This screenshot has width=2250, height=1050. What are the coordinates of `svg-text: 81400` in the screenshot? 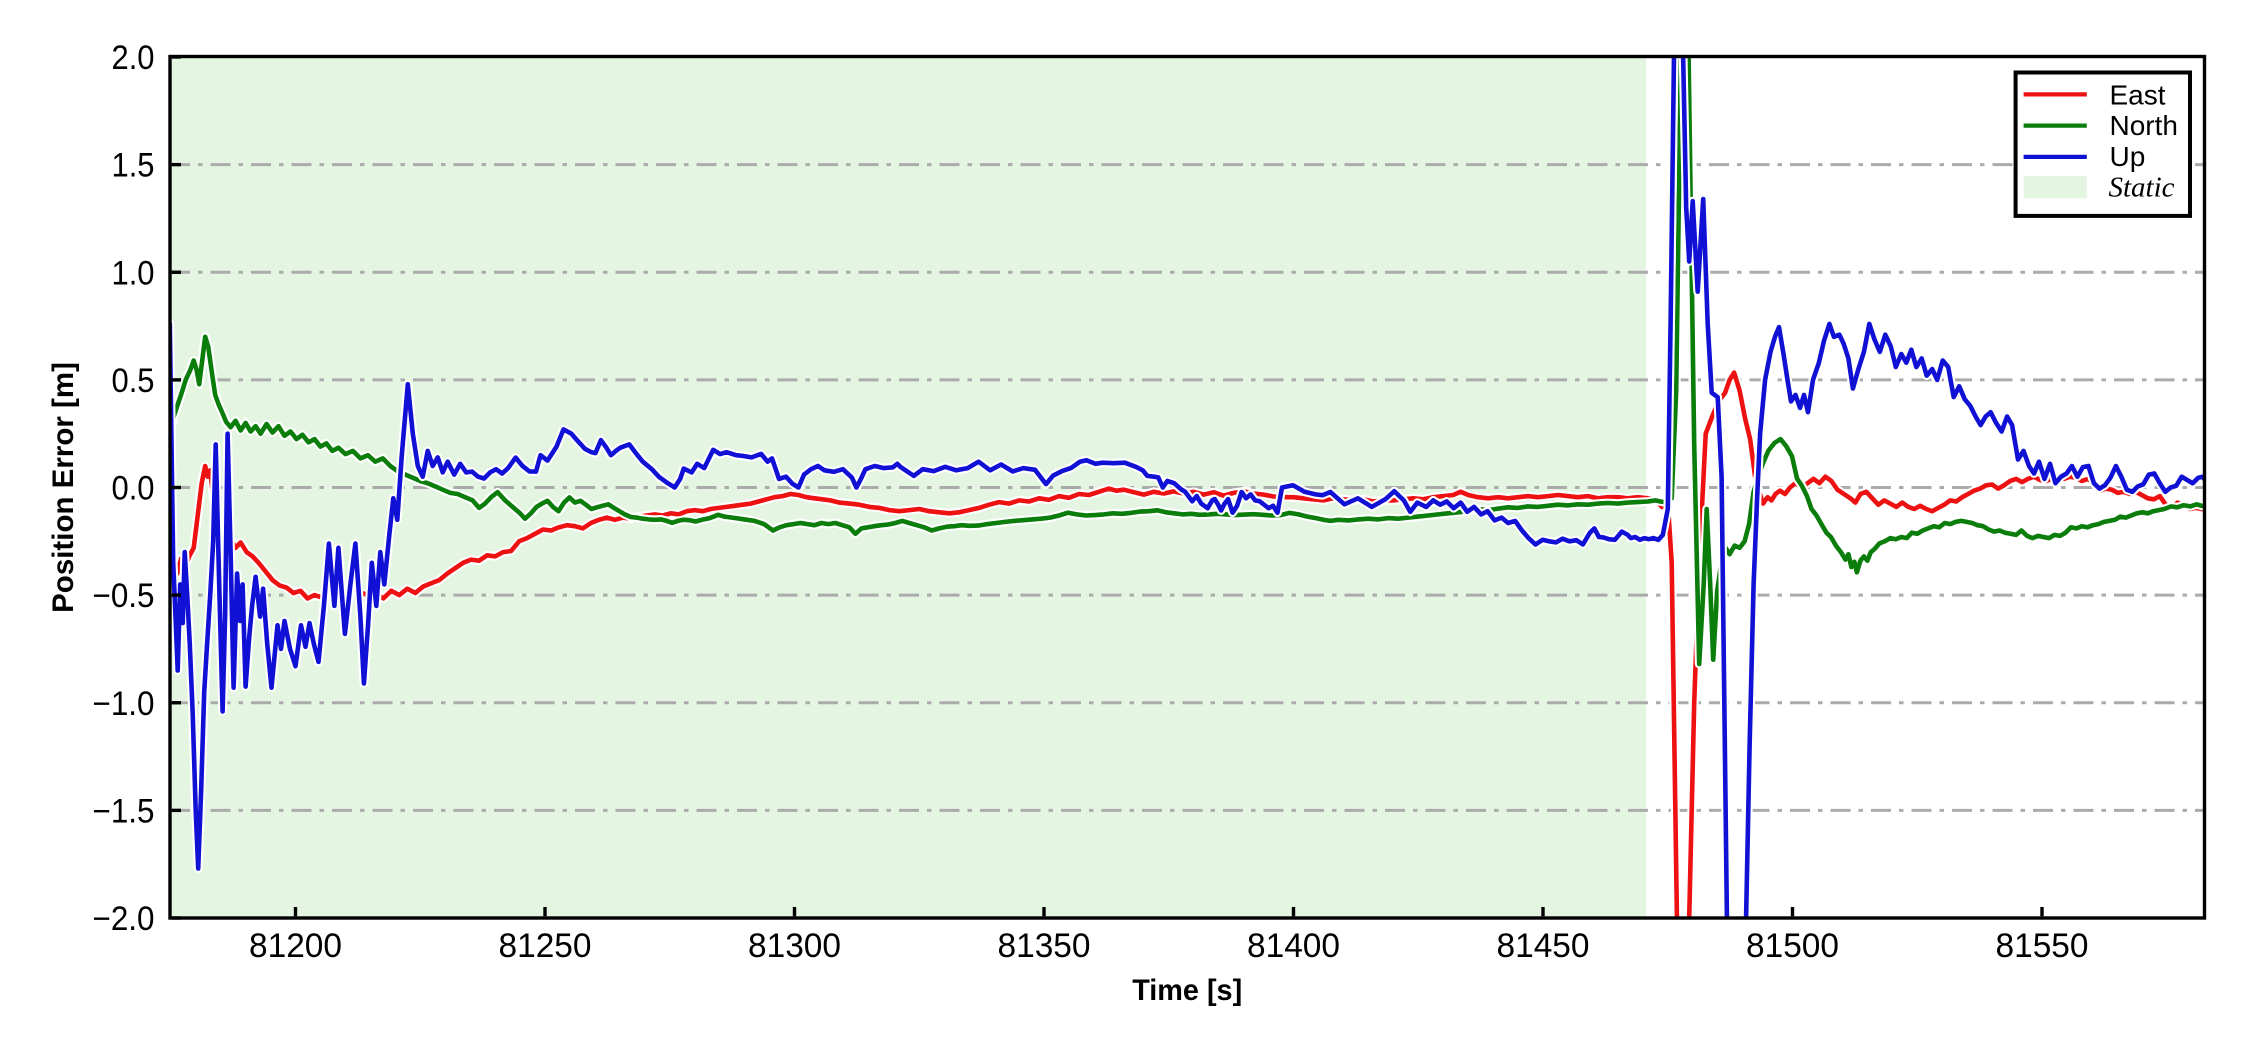 It's located at (1293, 946).